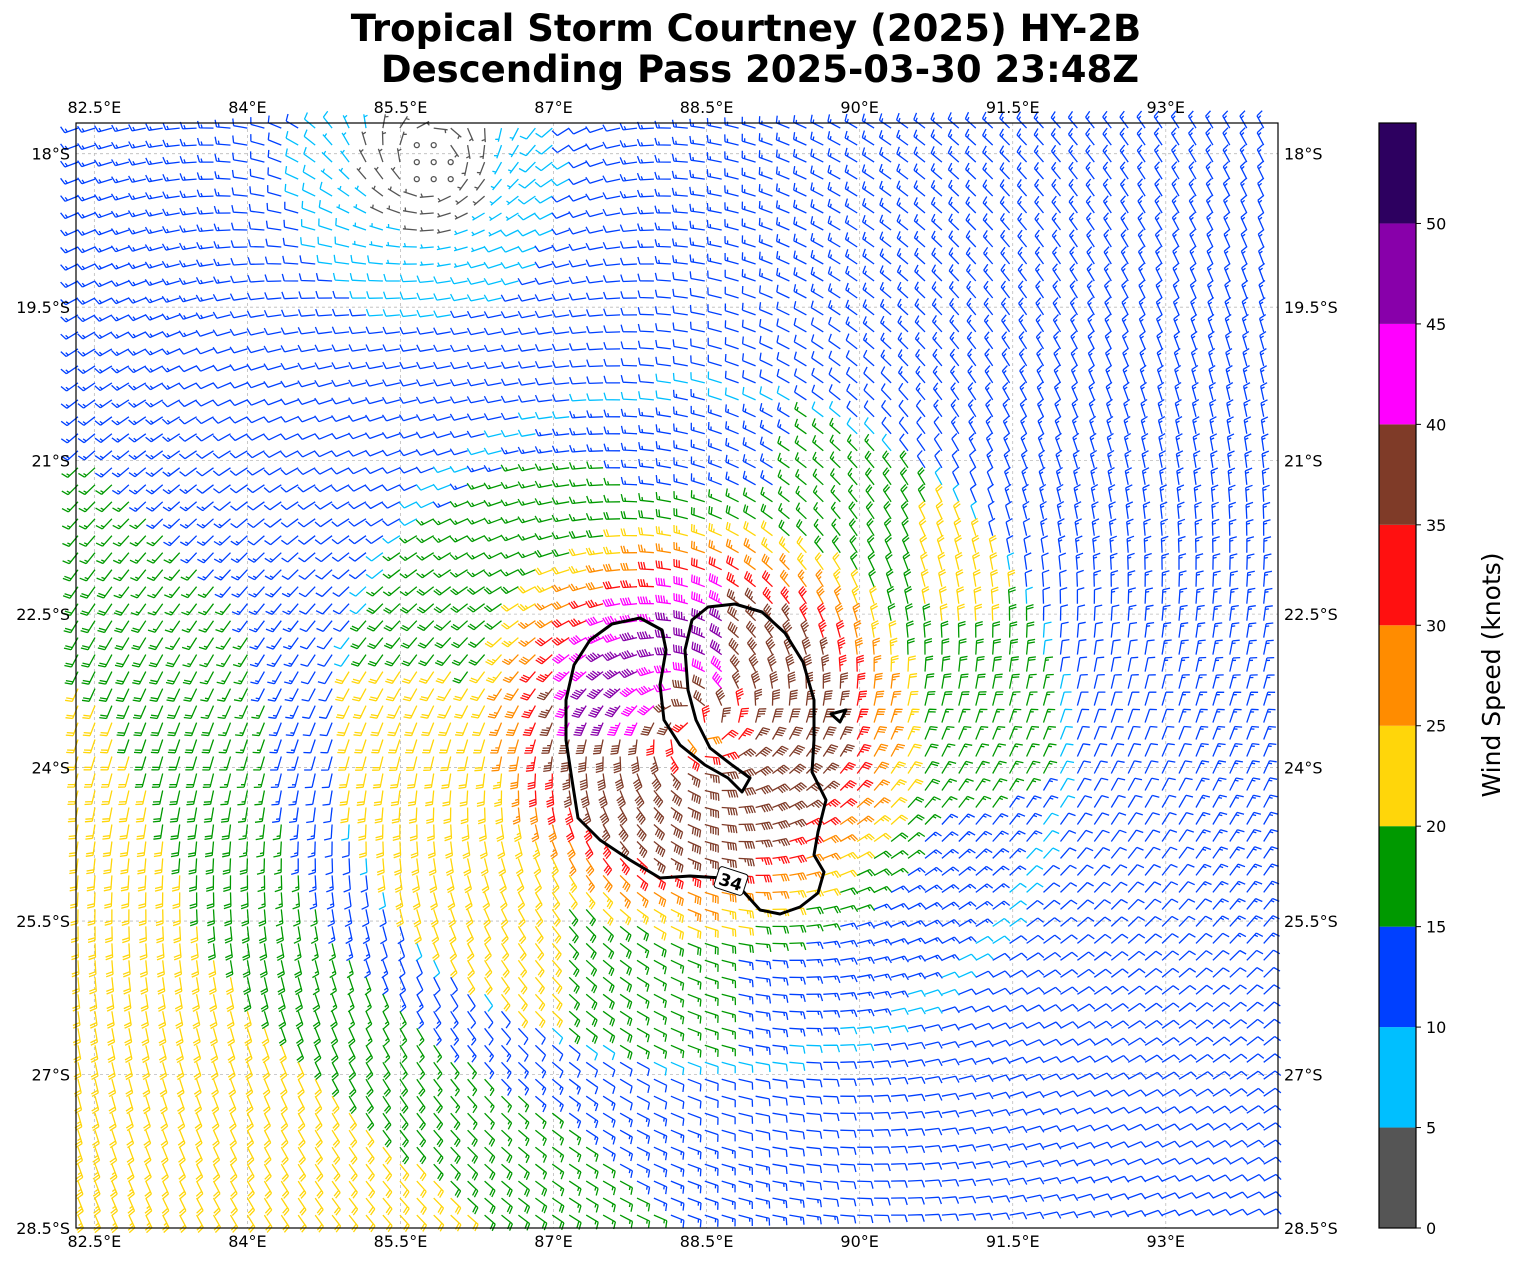 The image size is (1516, 1264). What do you see at coordinates (247, 1241) in the screenshot?
I see `lon-tick-label-bottom: 84°E` at bounding box center [247, 1241].